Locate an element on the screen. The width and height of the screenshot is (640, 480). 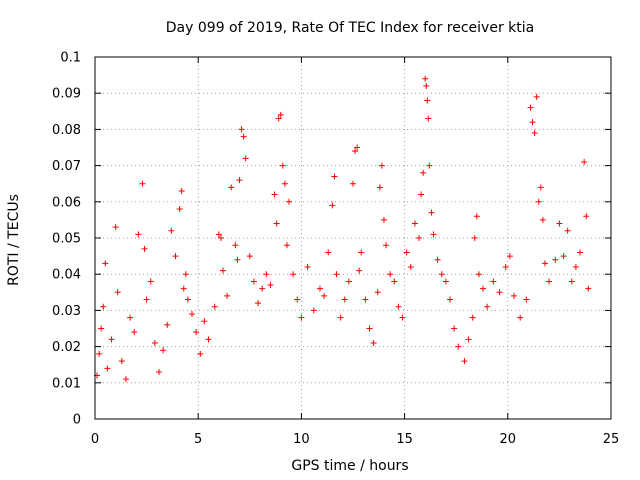
y-tick-label: 0.09 is located at coordinates (66, 94).